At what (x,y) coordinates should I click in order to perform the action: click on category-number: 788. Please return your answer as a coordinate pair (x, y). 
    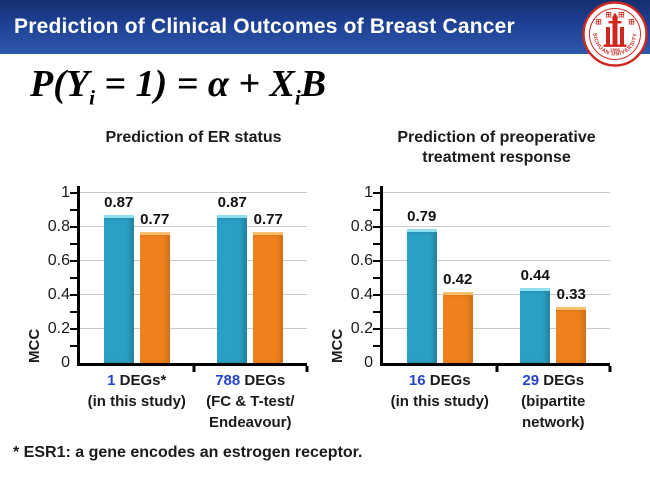
    Looking at the image, I should click on (228, 380).